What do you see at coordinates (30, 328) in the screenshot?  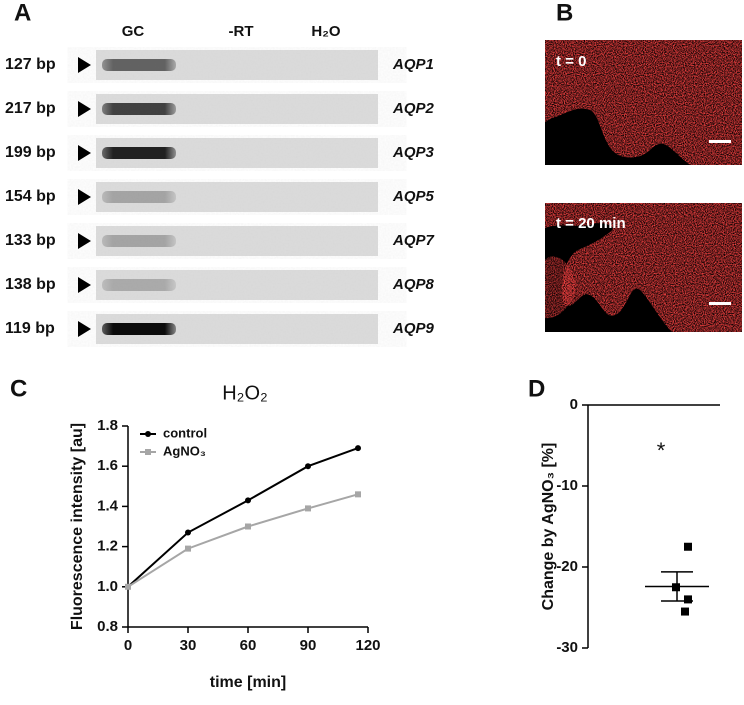 I see `band-size: 119 bp` at bounding box center [30, 328].